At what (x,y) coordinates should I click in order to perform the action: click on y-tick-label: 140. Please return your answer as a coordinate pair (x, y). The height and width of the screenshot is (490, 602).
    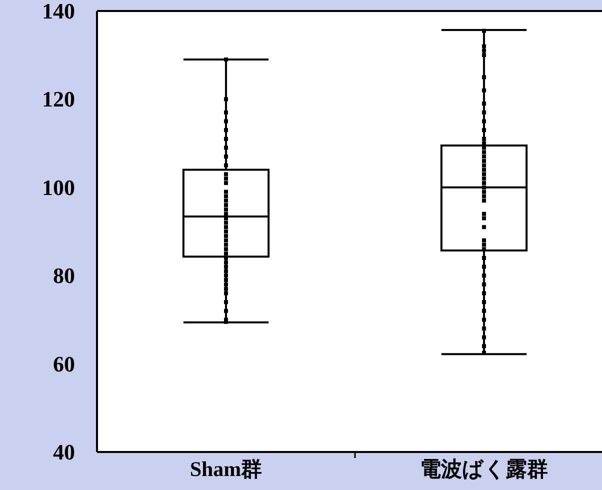
    Looking at the image, I should click on (58, 12).